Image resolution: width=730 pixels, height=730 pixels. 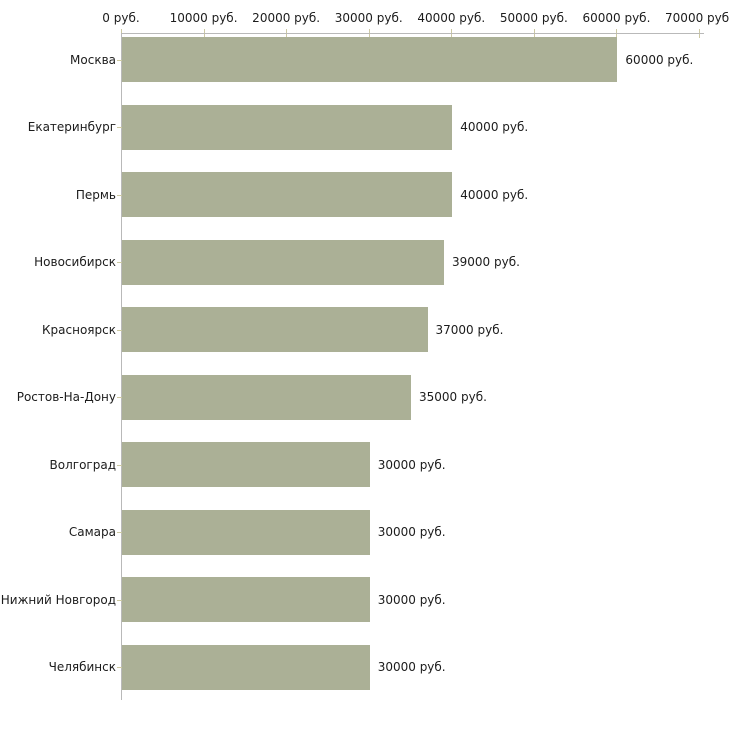 I want to click on bar-value-label: 39000 руб., so click(x=486, y=262).